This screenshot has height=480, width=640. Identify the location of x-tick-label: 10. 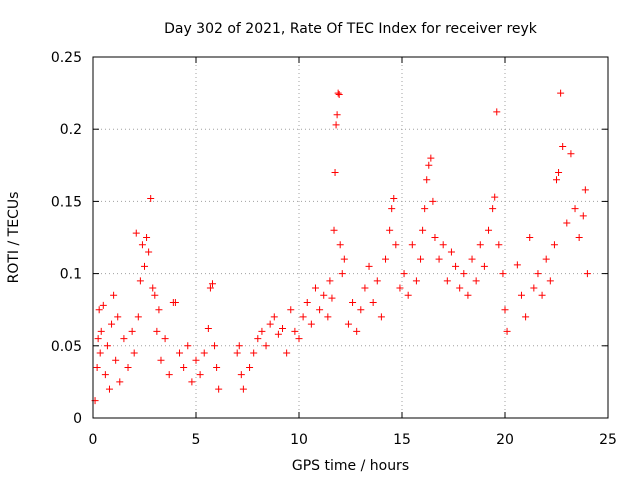
(299, 440).